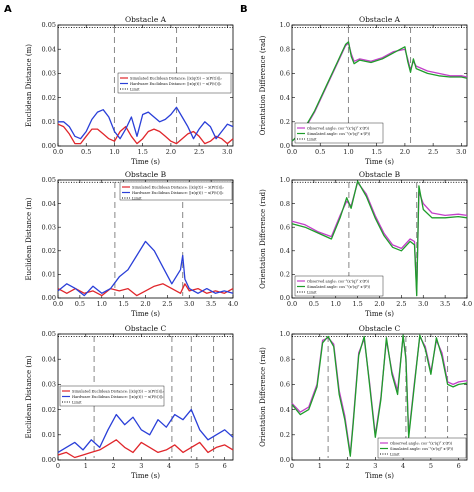  Describe the element at coordinates (8, 9) in the screenshot. I see `panel-letter-a: A` at that location.